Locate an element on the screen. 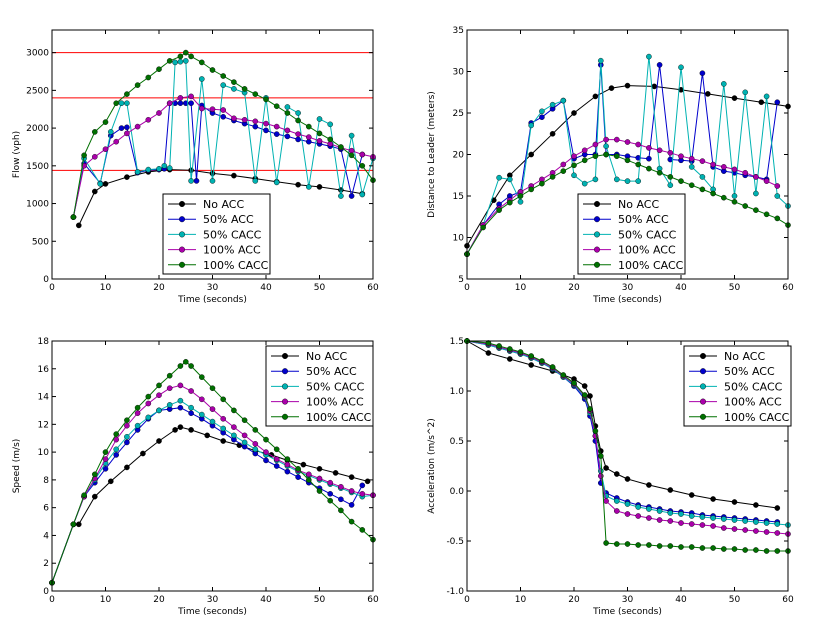 Image resolution: width=830 pixels, height=623 pixels. x-tick-label: 60 is located at coordinates (788, 600).